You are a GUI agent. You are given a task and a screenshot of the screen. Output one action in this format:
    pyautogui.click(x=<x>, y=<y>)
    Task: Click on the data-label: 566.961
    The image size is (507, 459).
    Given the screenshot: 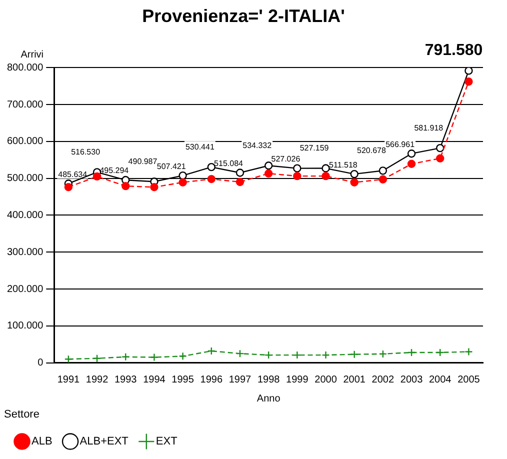 What is the action you would take?
    pyautogui.click(x=401, y=144)
    